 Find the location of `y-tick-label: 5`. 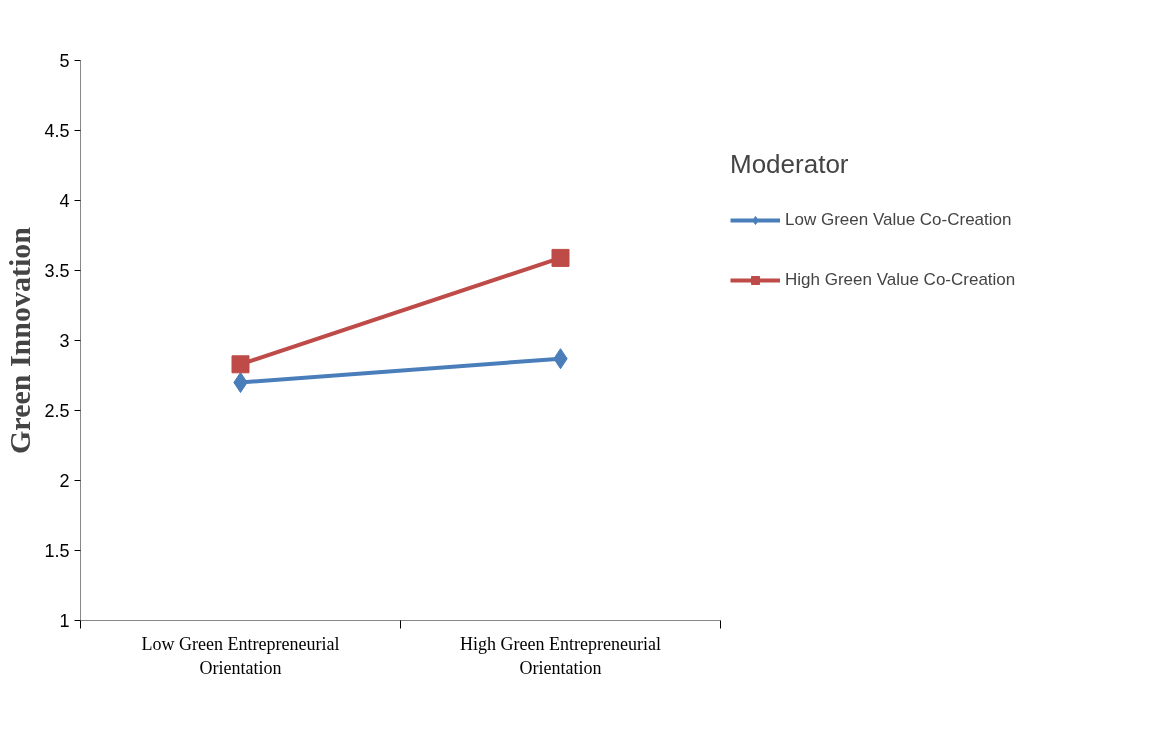

y-tick-label: 5 is located at coordinates (64, 61).